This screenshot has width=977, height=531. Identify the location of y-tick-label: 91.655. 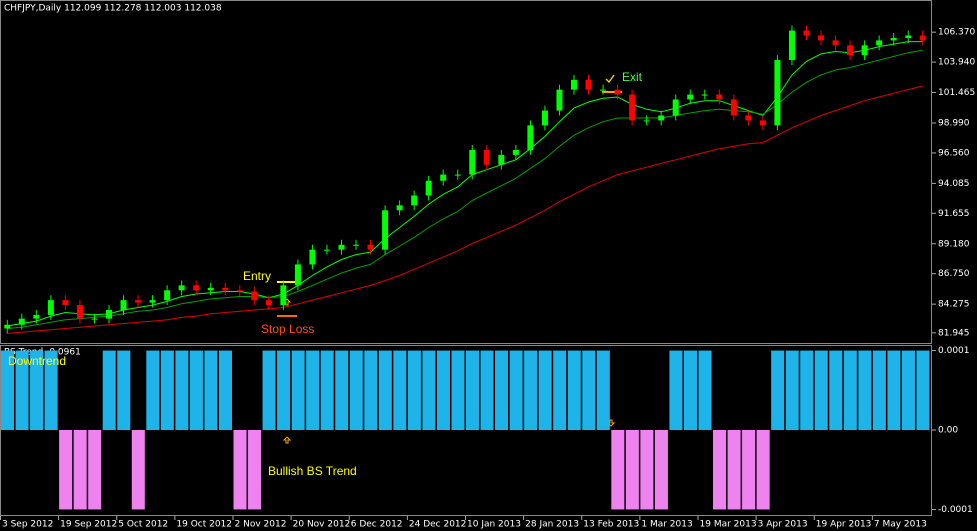
(954, 214).